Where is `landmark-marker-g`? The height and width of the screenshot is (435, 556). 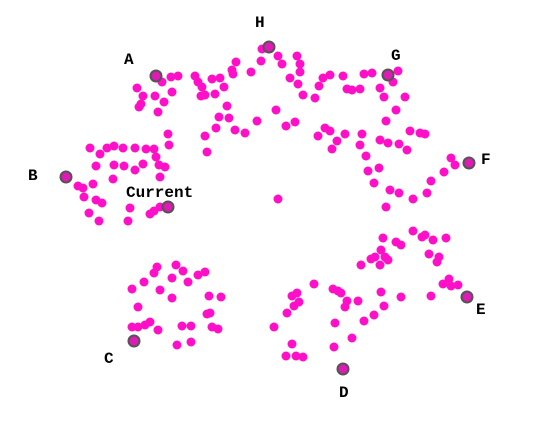 landmark-marker-g is located at coordinates (388, 75).